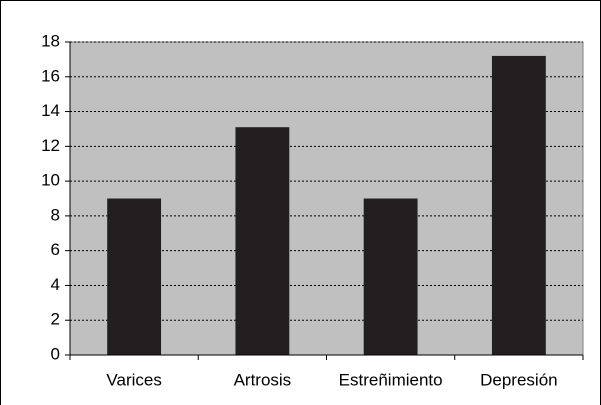  What do you see at coordinates (55, 249) in the screenshot?
I see `y-tick-label: 6` at bounding box center [55, 249].